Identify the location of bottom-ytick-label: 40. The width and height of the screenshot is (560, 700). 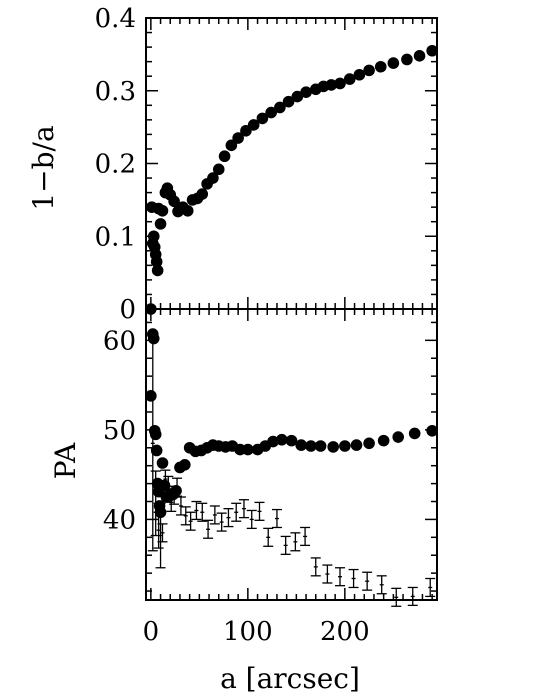
(119, 520).